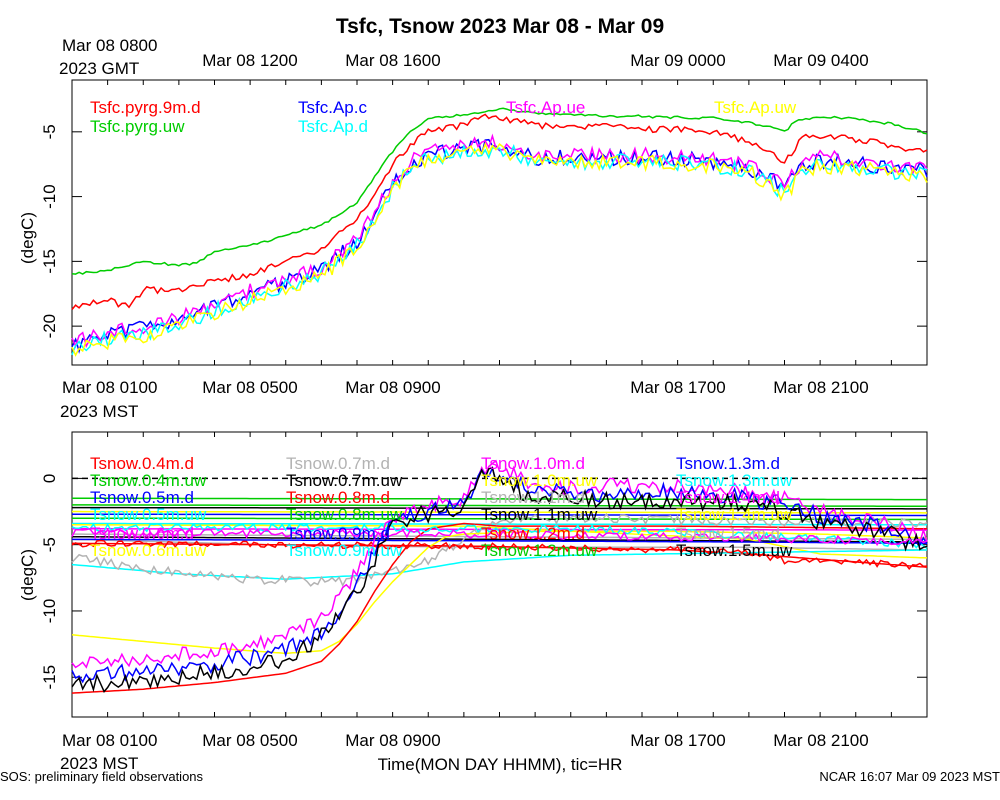 Image resolution: width=1000 pixels, height=800 pixels. Describe the element at coordinates (539, 550) in the screenshot. I see `legend-item: Tsnow.1.2m.uw` at that location.